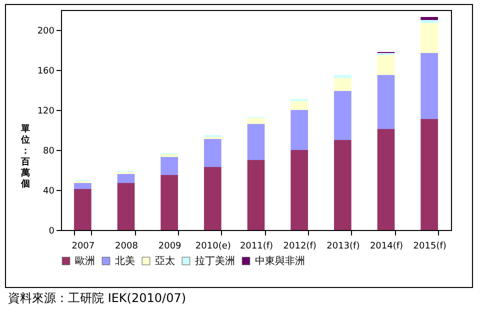 The image size is (482, 313). Describe the element at coordinates (49, 191) in the screenshot. I see `y-tick-label: 40` at that location.